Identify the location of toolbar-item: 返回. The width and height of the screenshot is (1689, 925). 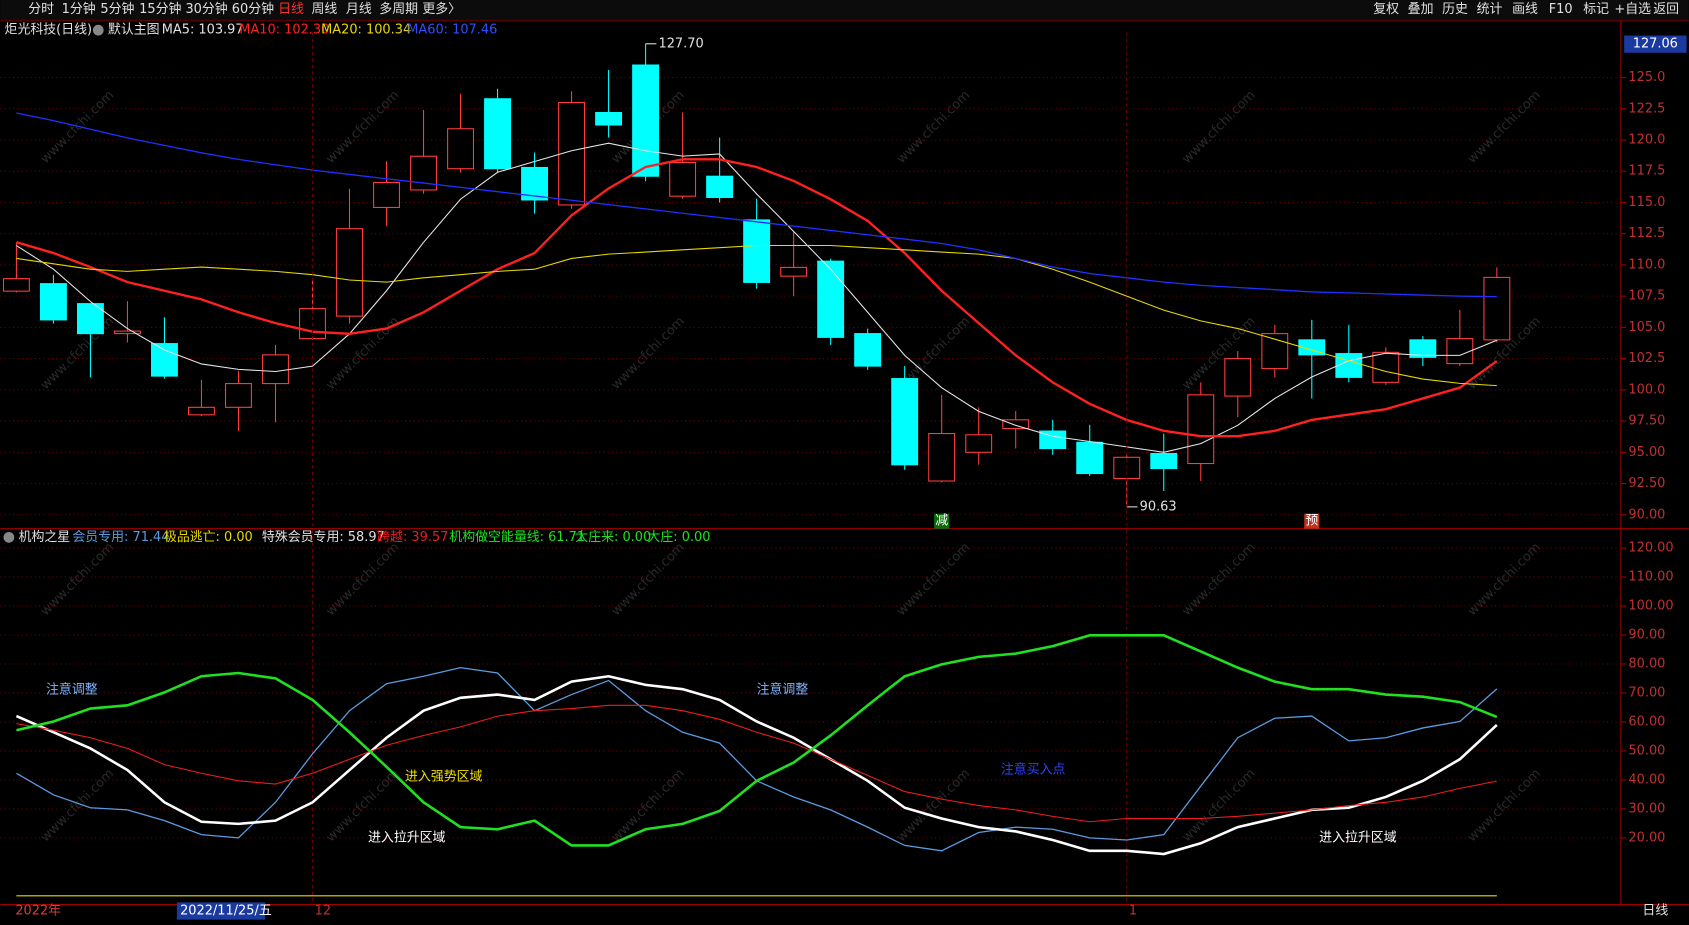
(1666, 9).